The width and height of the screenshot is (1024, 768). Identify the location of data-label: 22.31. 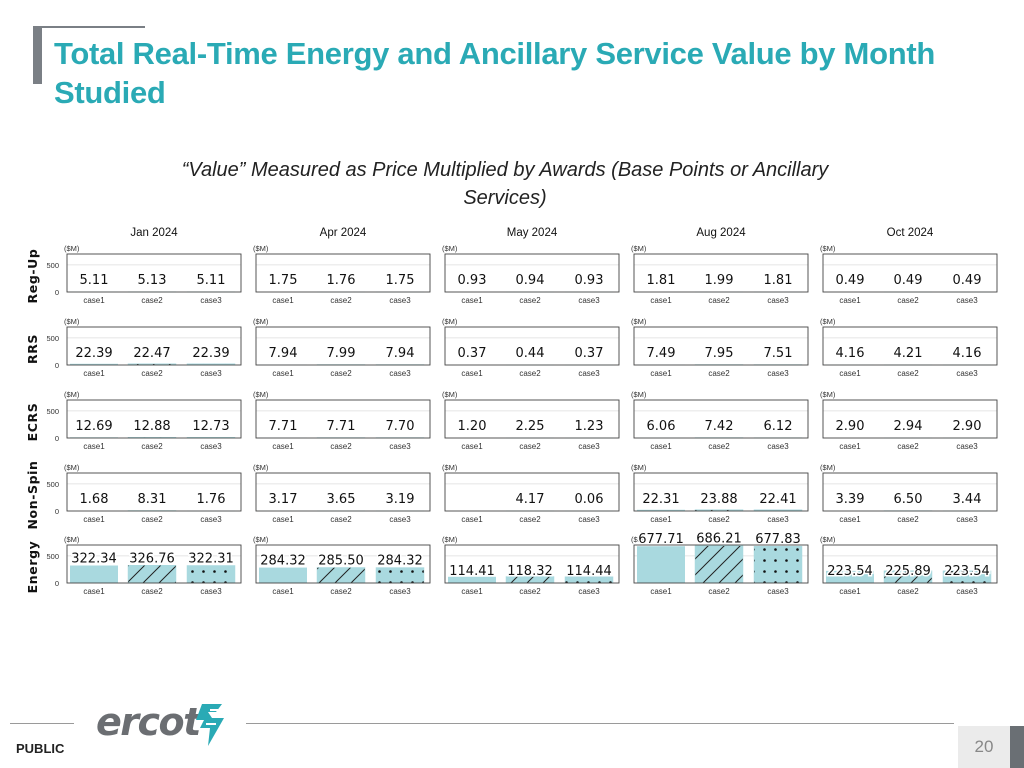
(660, 499).